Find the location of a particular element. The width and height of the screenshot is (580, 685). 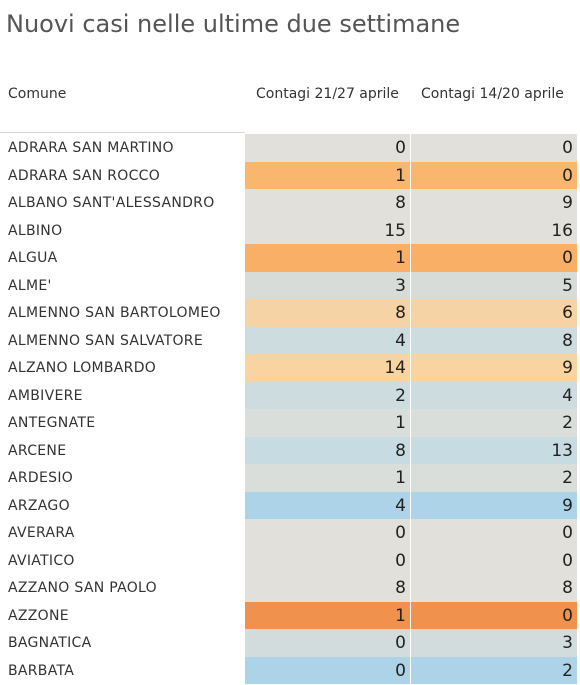

comune-name: BAGNATICA is located at coordinates (50, 643).